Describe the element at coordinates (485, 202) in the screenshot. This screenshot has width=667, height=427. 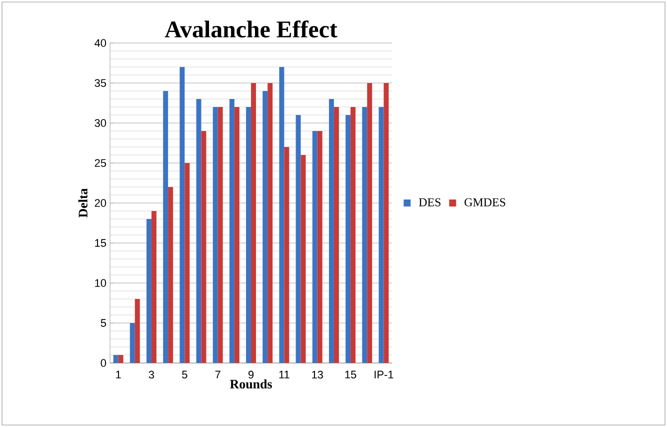
I see `legend-label: GMDES` at that location.